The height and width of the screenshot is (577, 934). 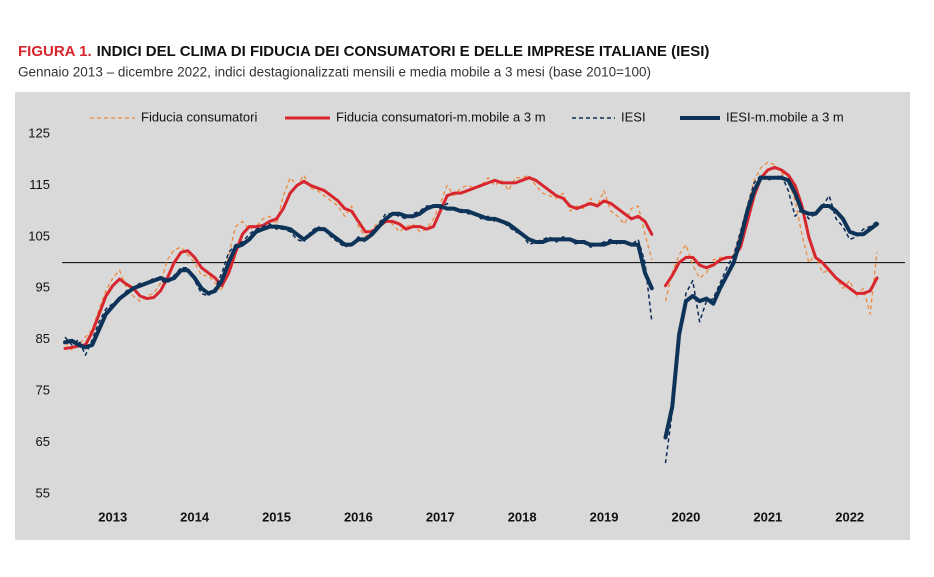 What do you see at coordinates (685, 516) in the screenshot?
I see `x-tick-label: 2020` at bounding box center [685, 516].